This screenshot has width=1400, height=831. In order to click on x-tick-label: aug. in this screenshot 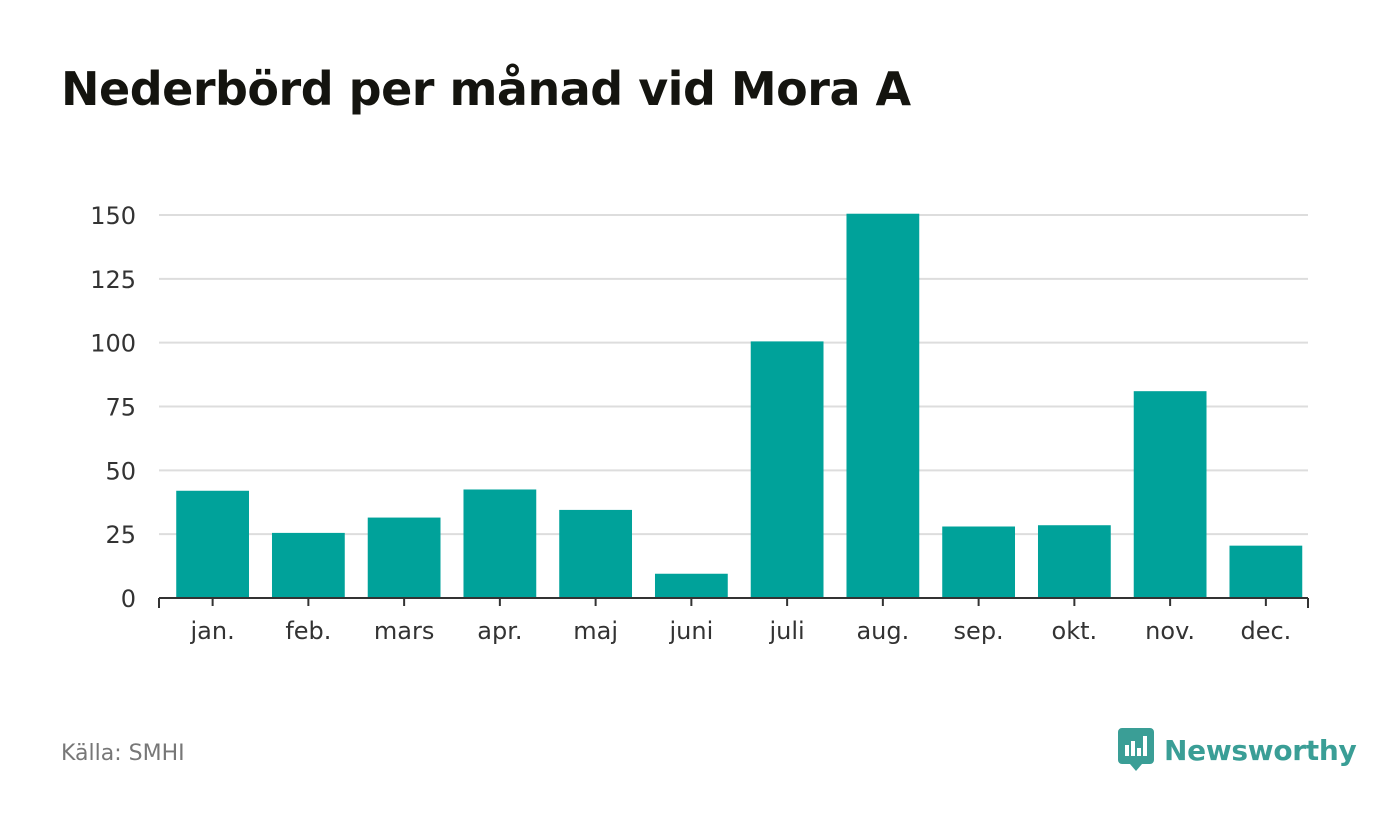, I will do `click(882, 631)`.